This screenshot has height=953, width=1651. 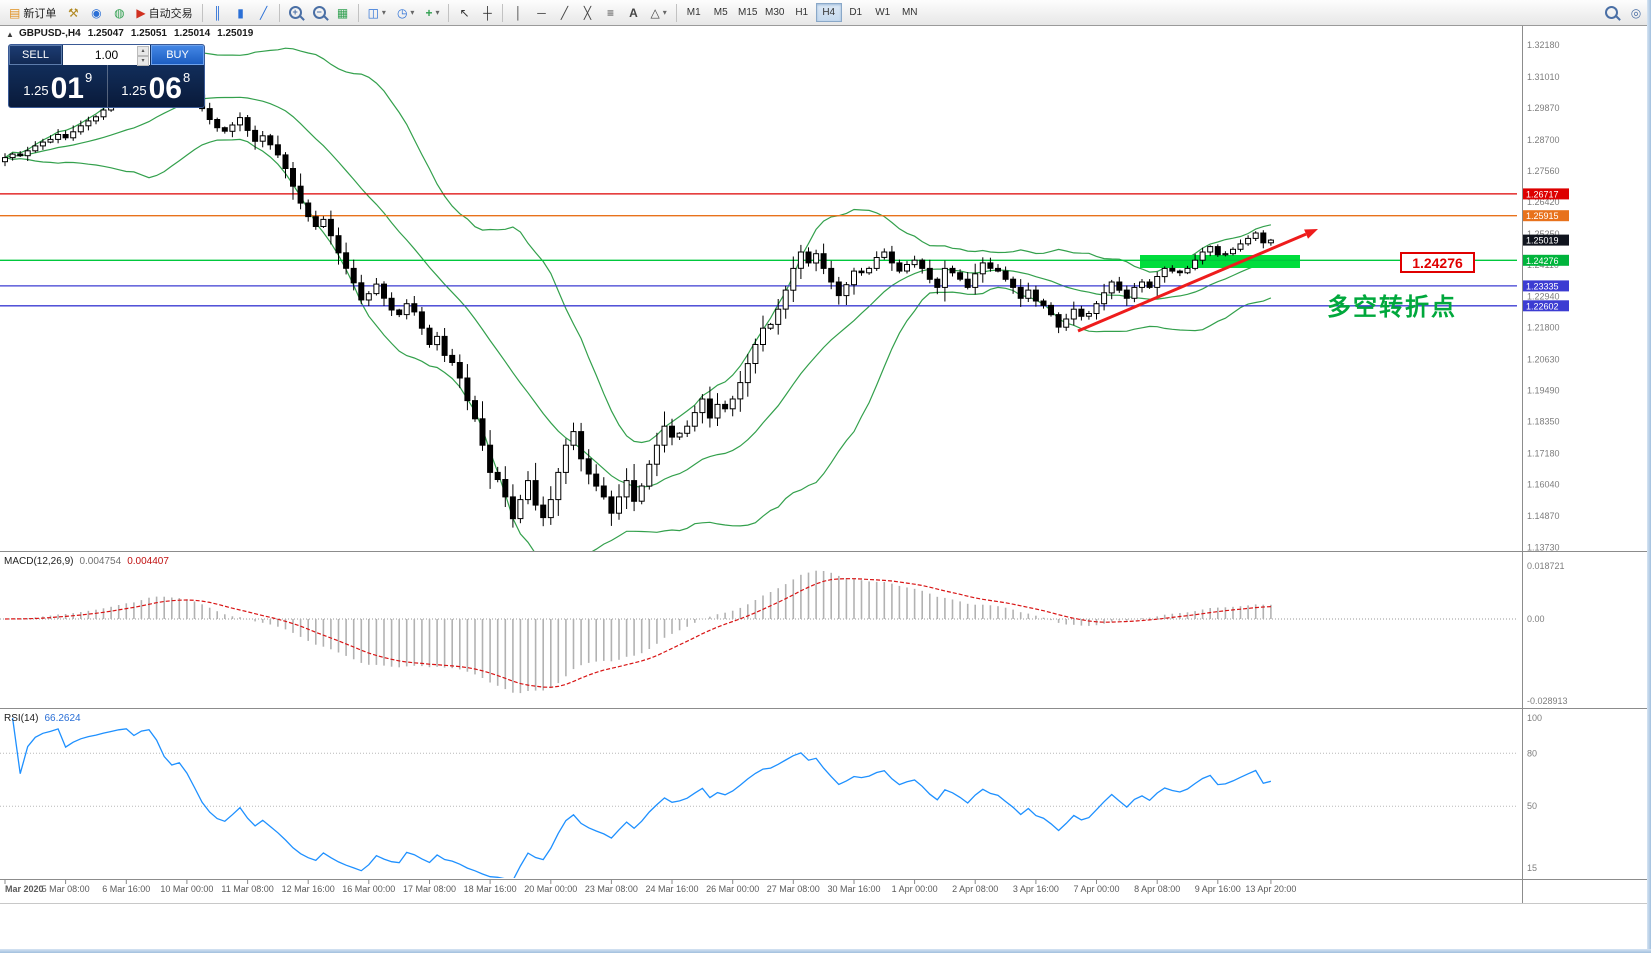 I want to click on zoom-in-icon: +, so click(x=295, y=12).